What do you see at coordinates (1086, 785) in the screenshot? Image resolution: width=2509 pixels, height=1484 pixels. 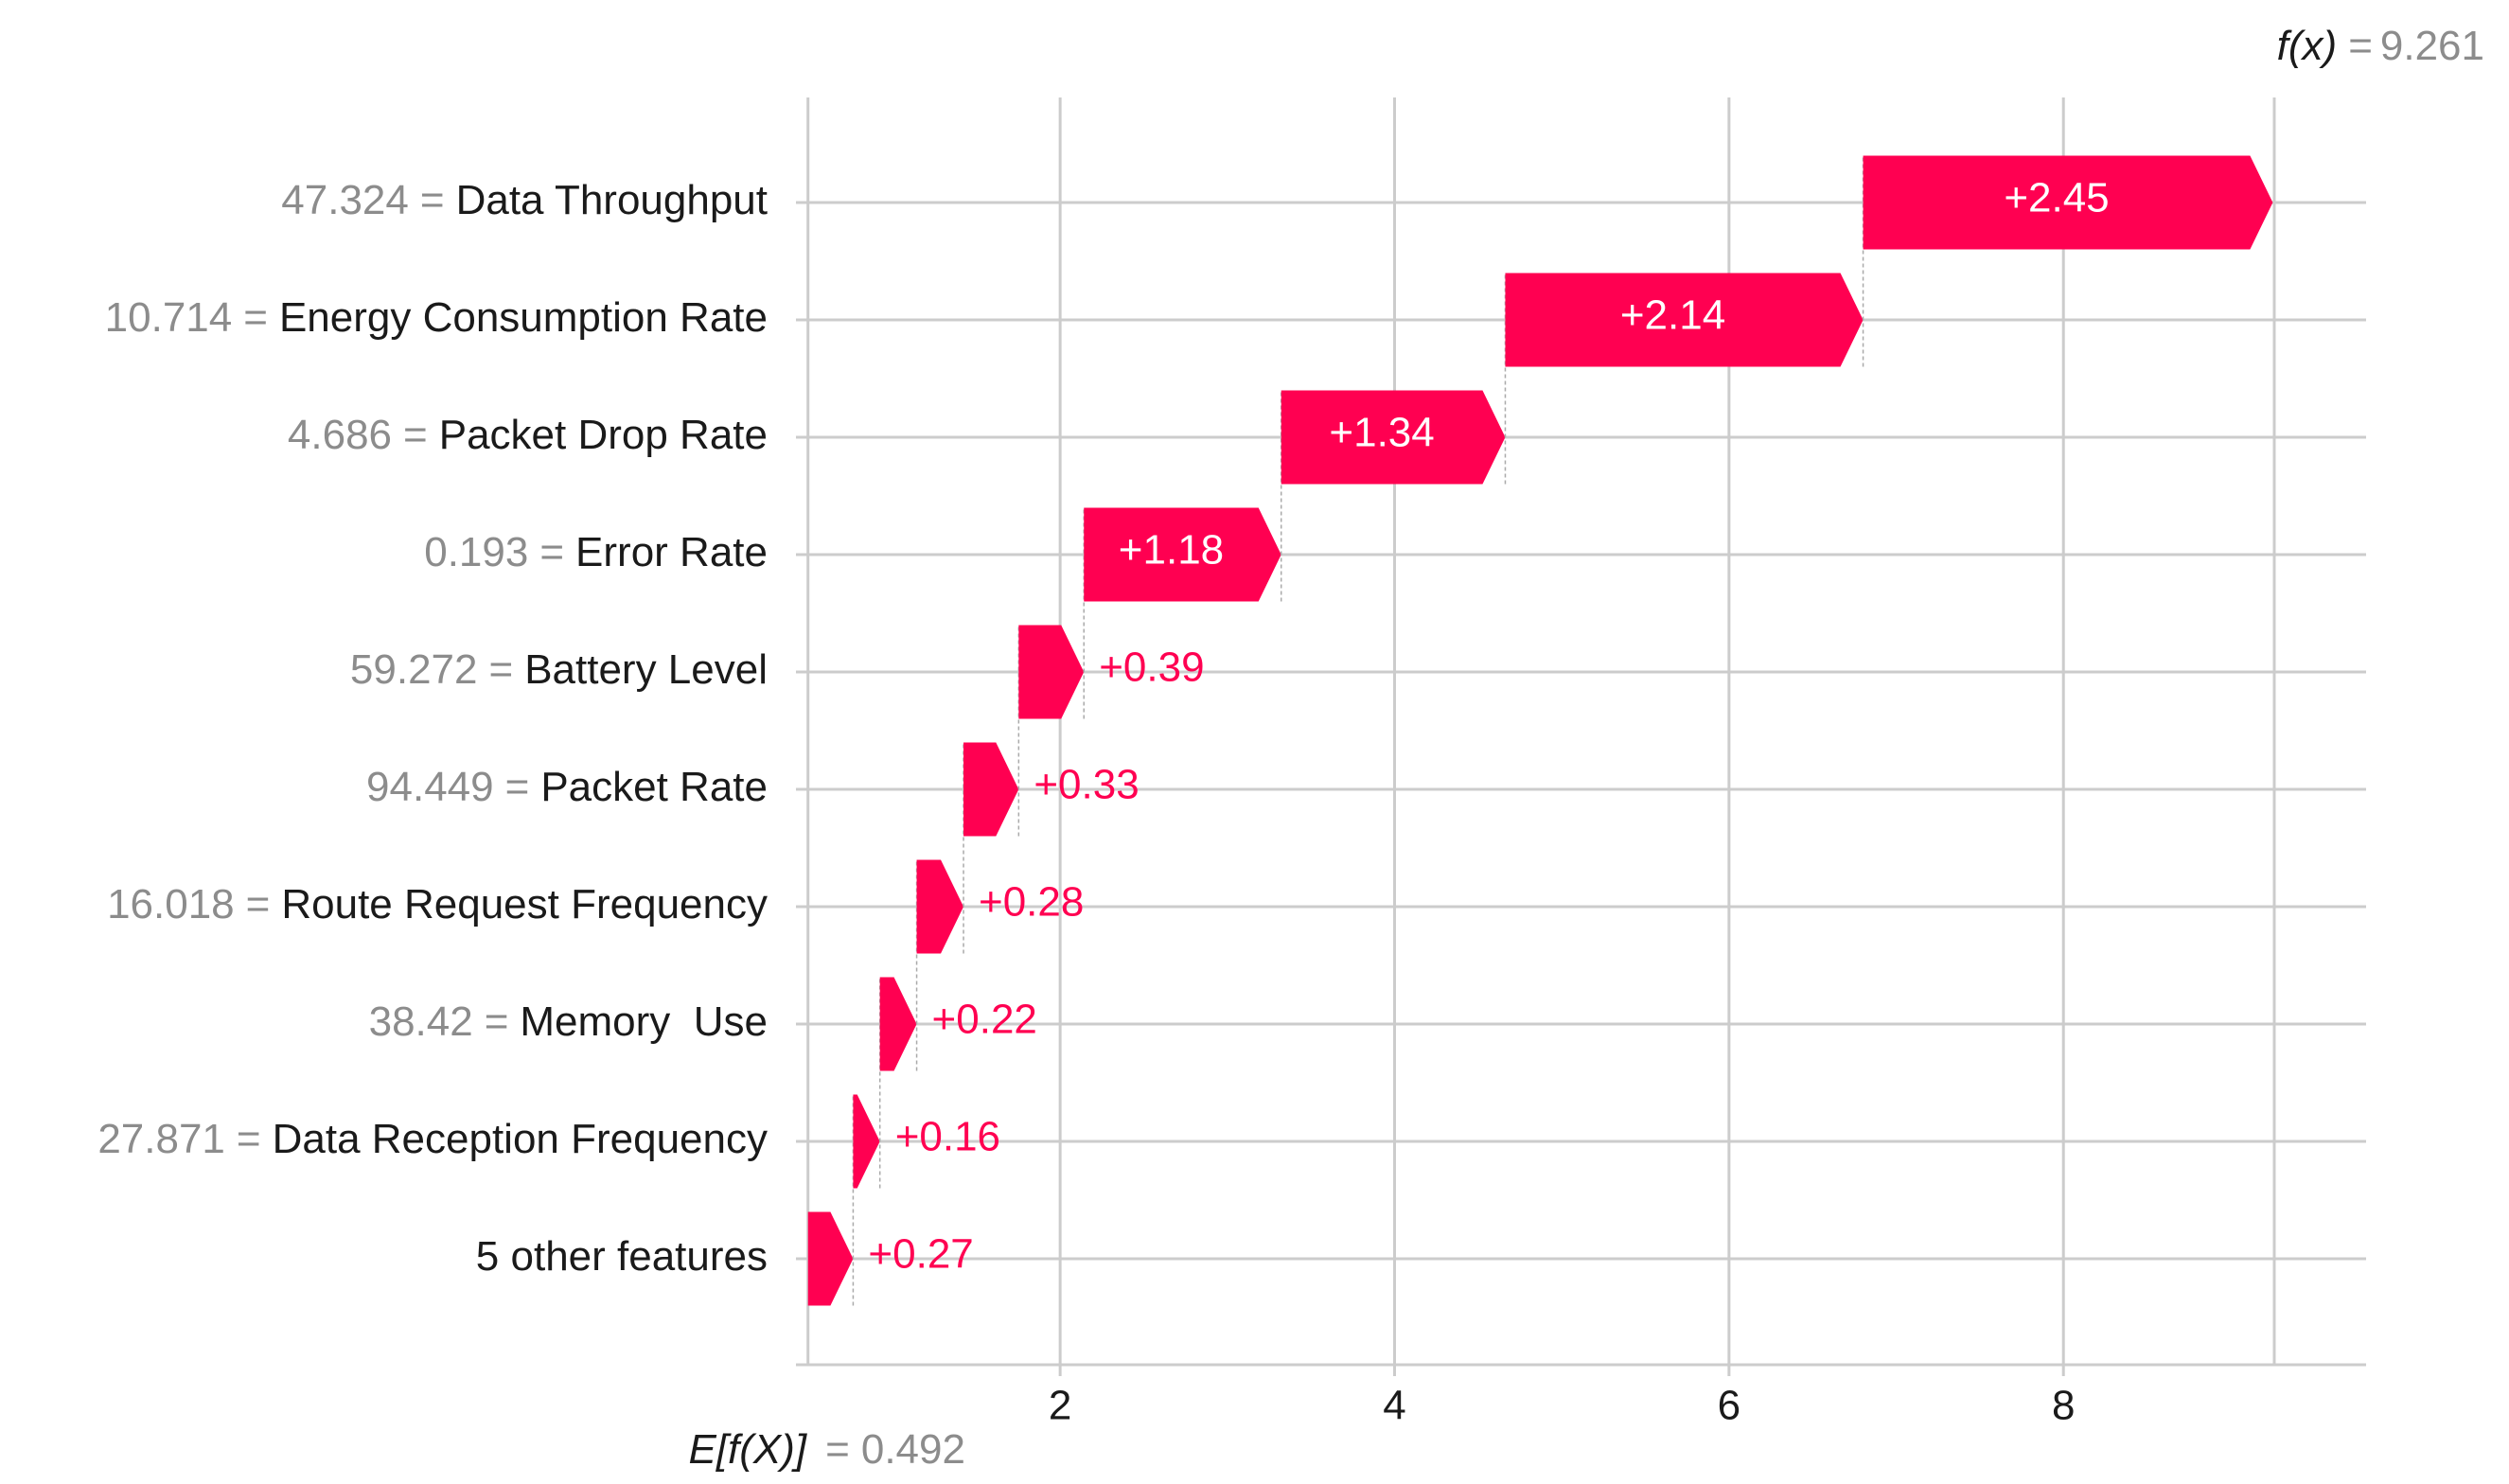 I see `value-label: +0.33` at bounding box center [1086, 785].